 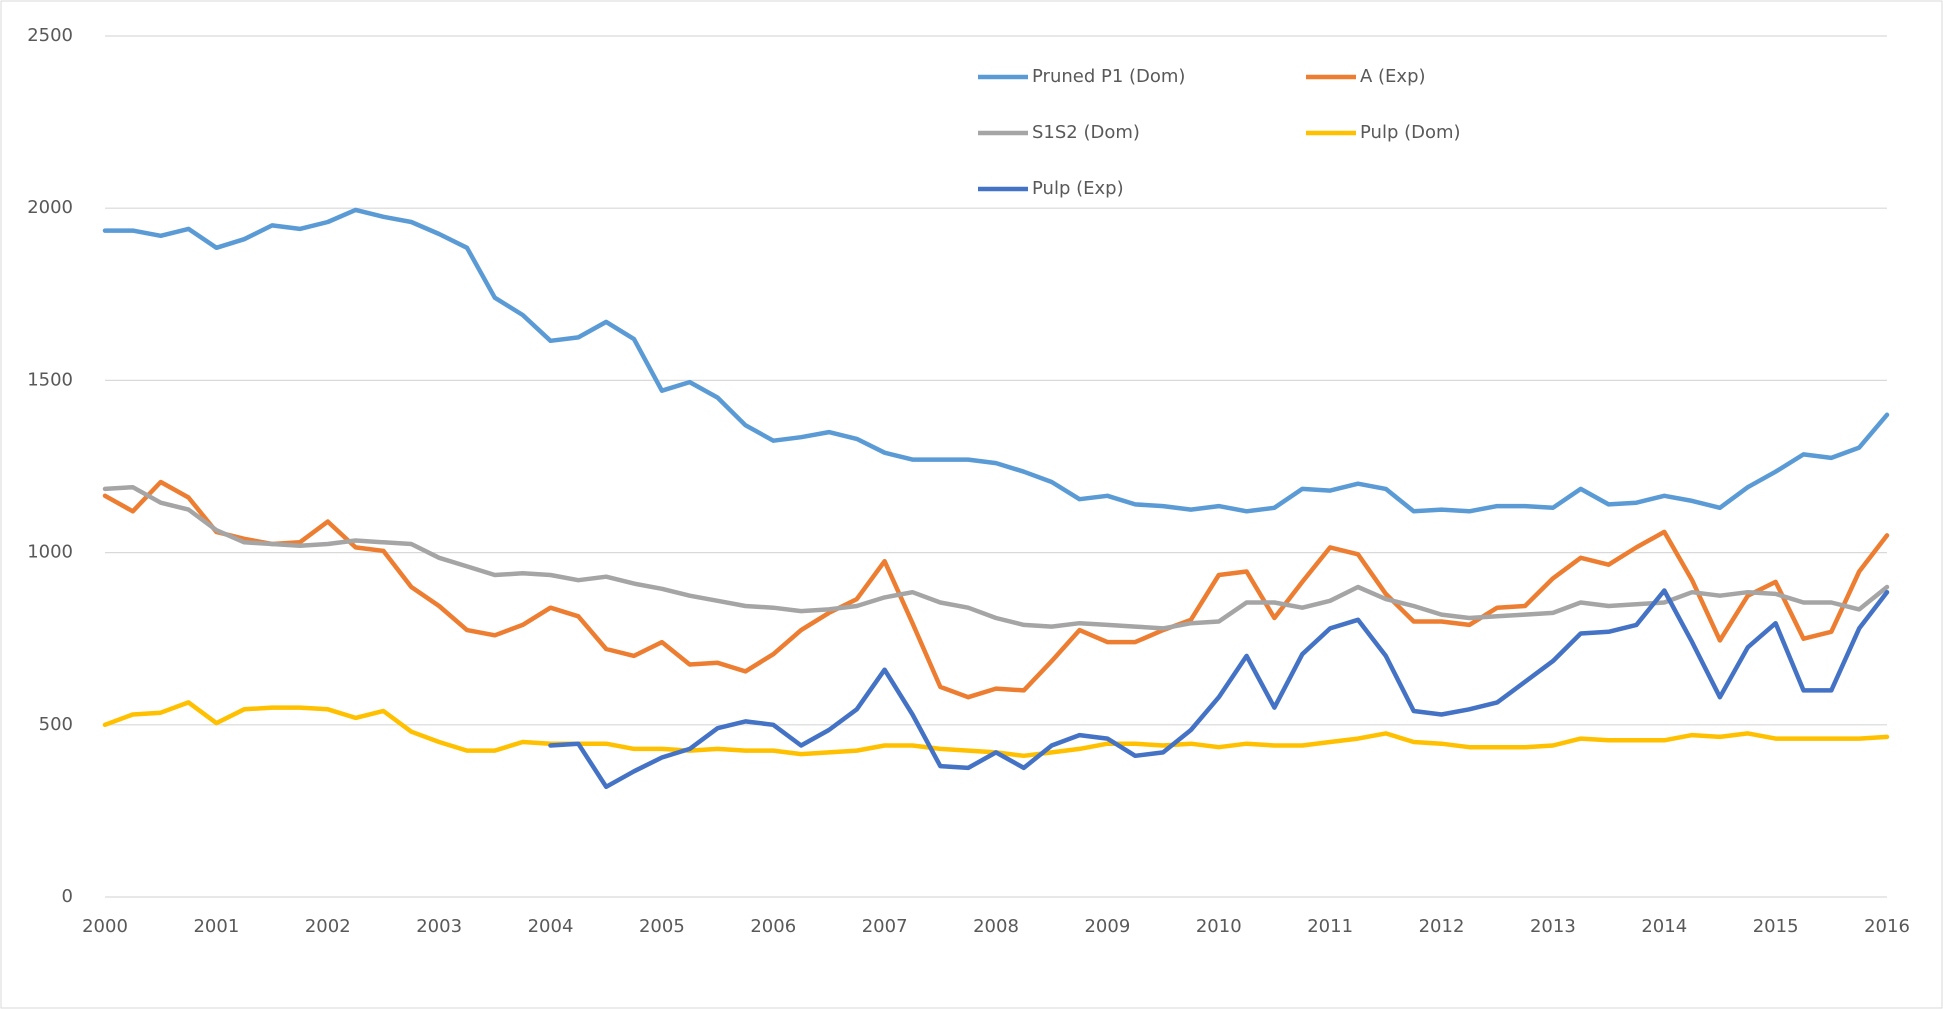 I want to click on x-tick-label: 2007, so click(x=885, y=926).